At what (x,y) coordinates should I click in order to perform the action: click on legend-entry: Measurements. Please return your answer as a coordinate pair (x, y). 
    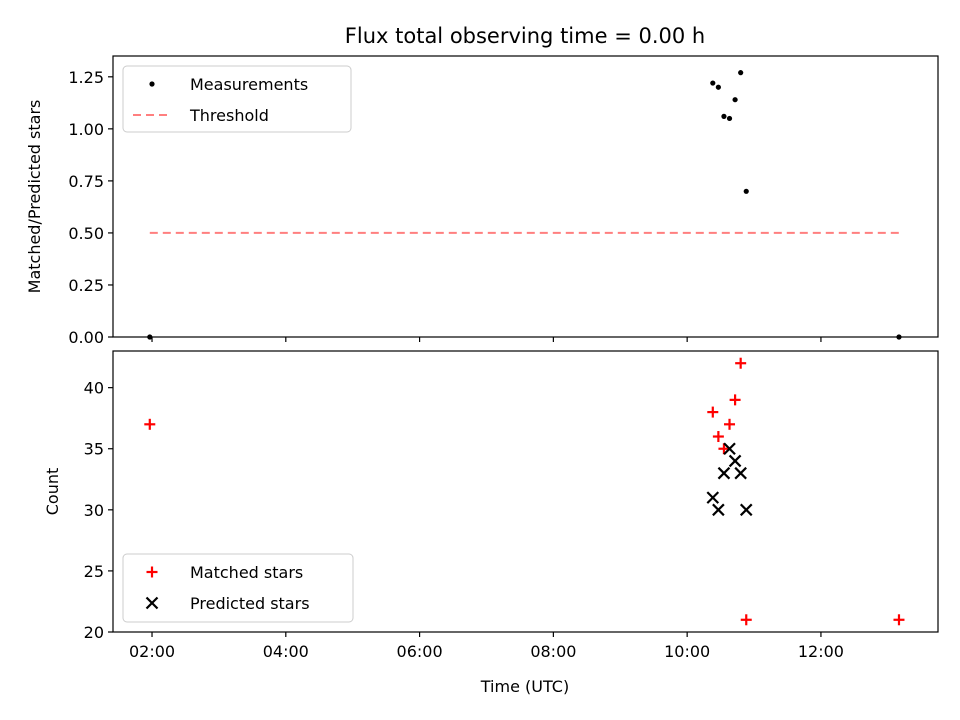
    Looking at the image, I should click on (228, 84).